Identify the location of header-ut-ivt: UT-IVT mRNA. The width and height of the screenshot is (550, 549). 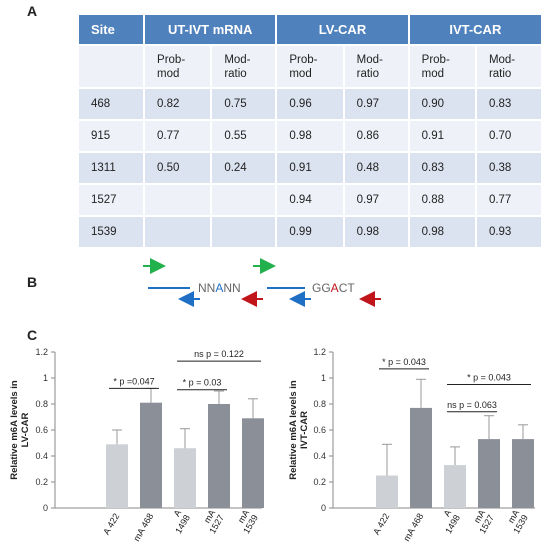
(211, 30).